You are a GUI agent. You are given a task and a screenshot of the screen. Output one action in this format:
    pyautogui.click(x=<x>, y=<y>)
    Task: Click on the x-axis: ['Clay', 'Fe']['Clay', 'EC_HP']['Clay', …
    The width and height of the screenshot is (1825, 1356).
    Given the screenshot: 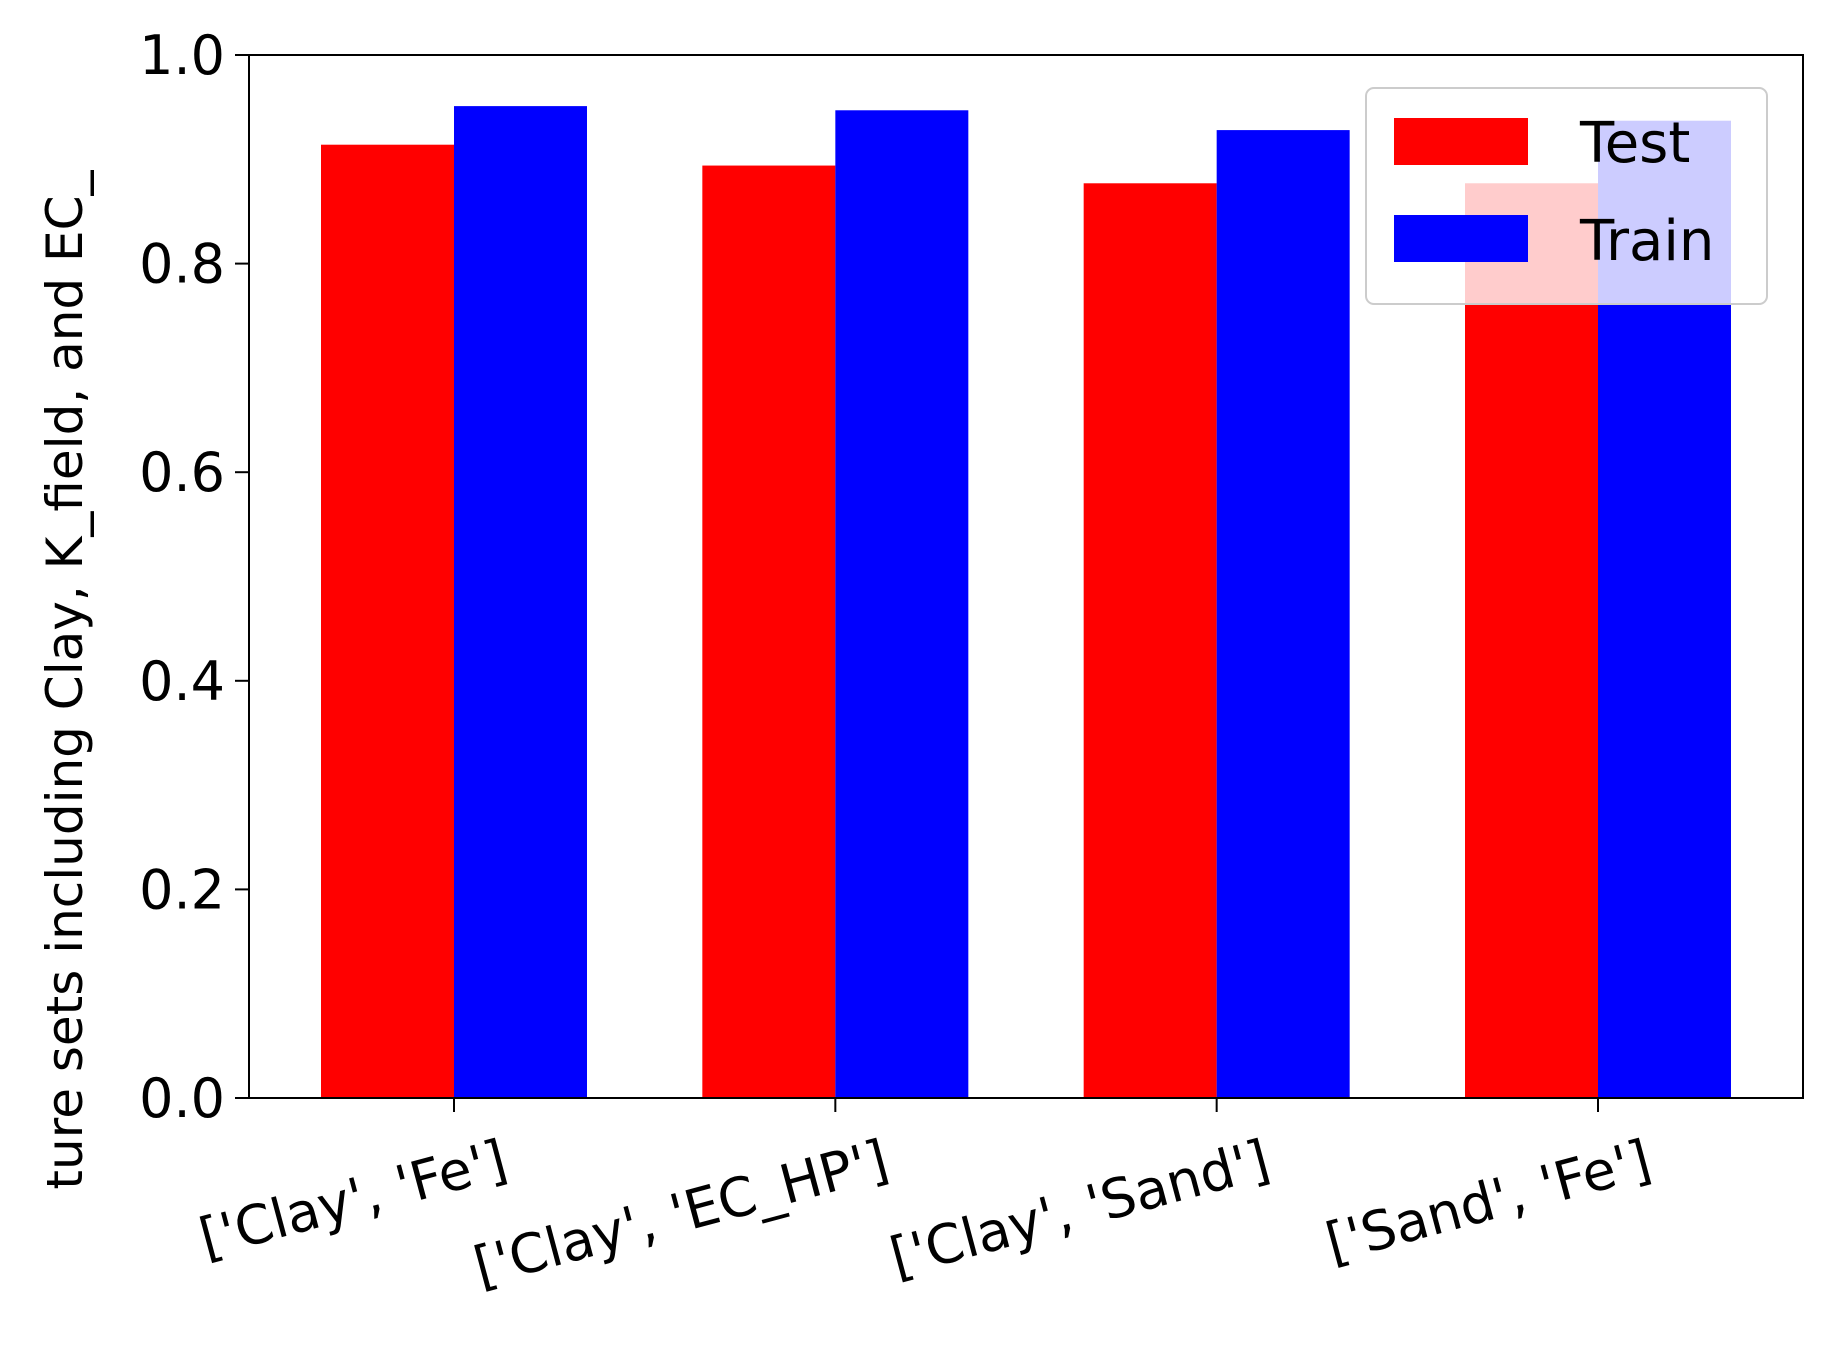 What is the action you would take?
    pyautogui.click(x=925, y=1198)
    